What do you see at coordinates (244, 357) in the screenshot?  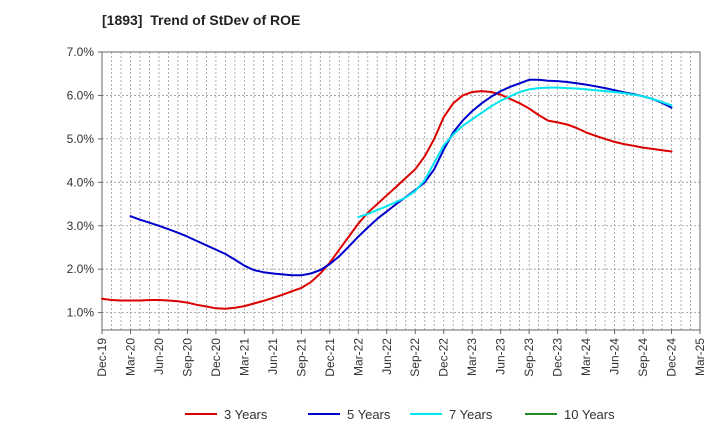 I see `x-tick-label: Mar-21` at bounding box center [244, 357].